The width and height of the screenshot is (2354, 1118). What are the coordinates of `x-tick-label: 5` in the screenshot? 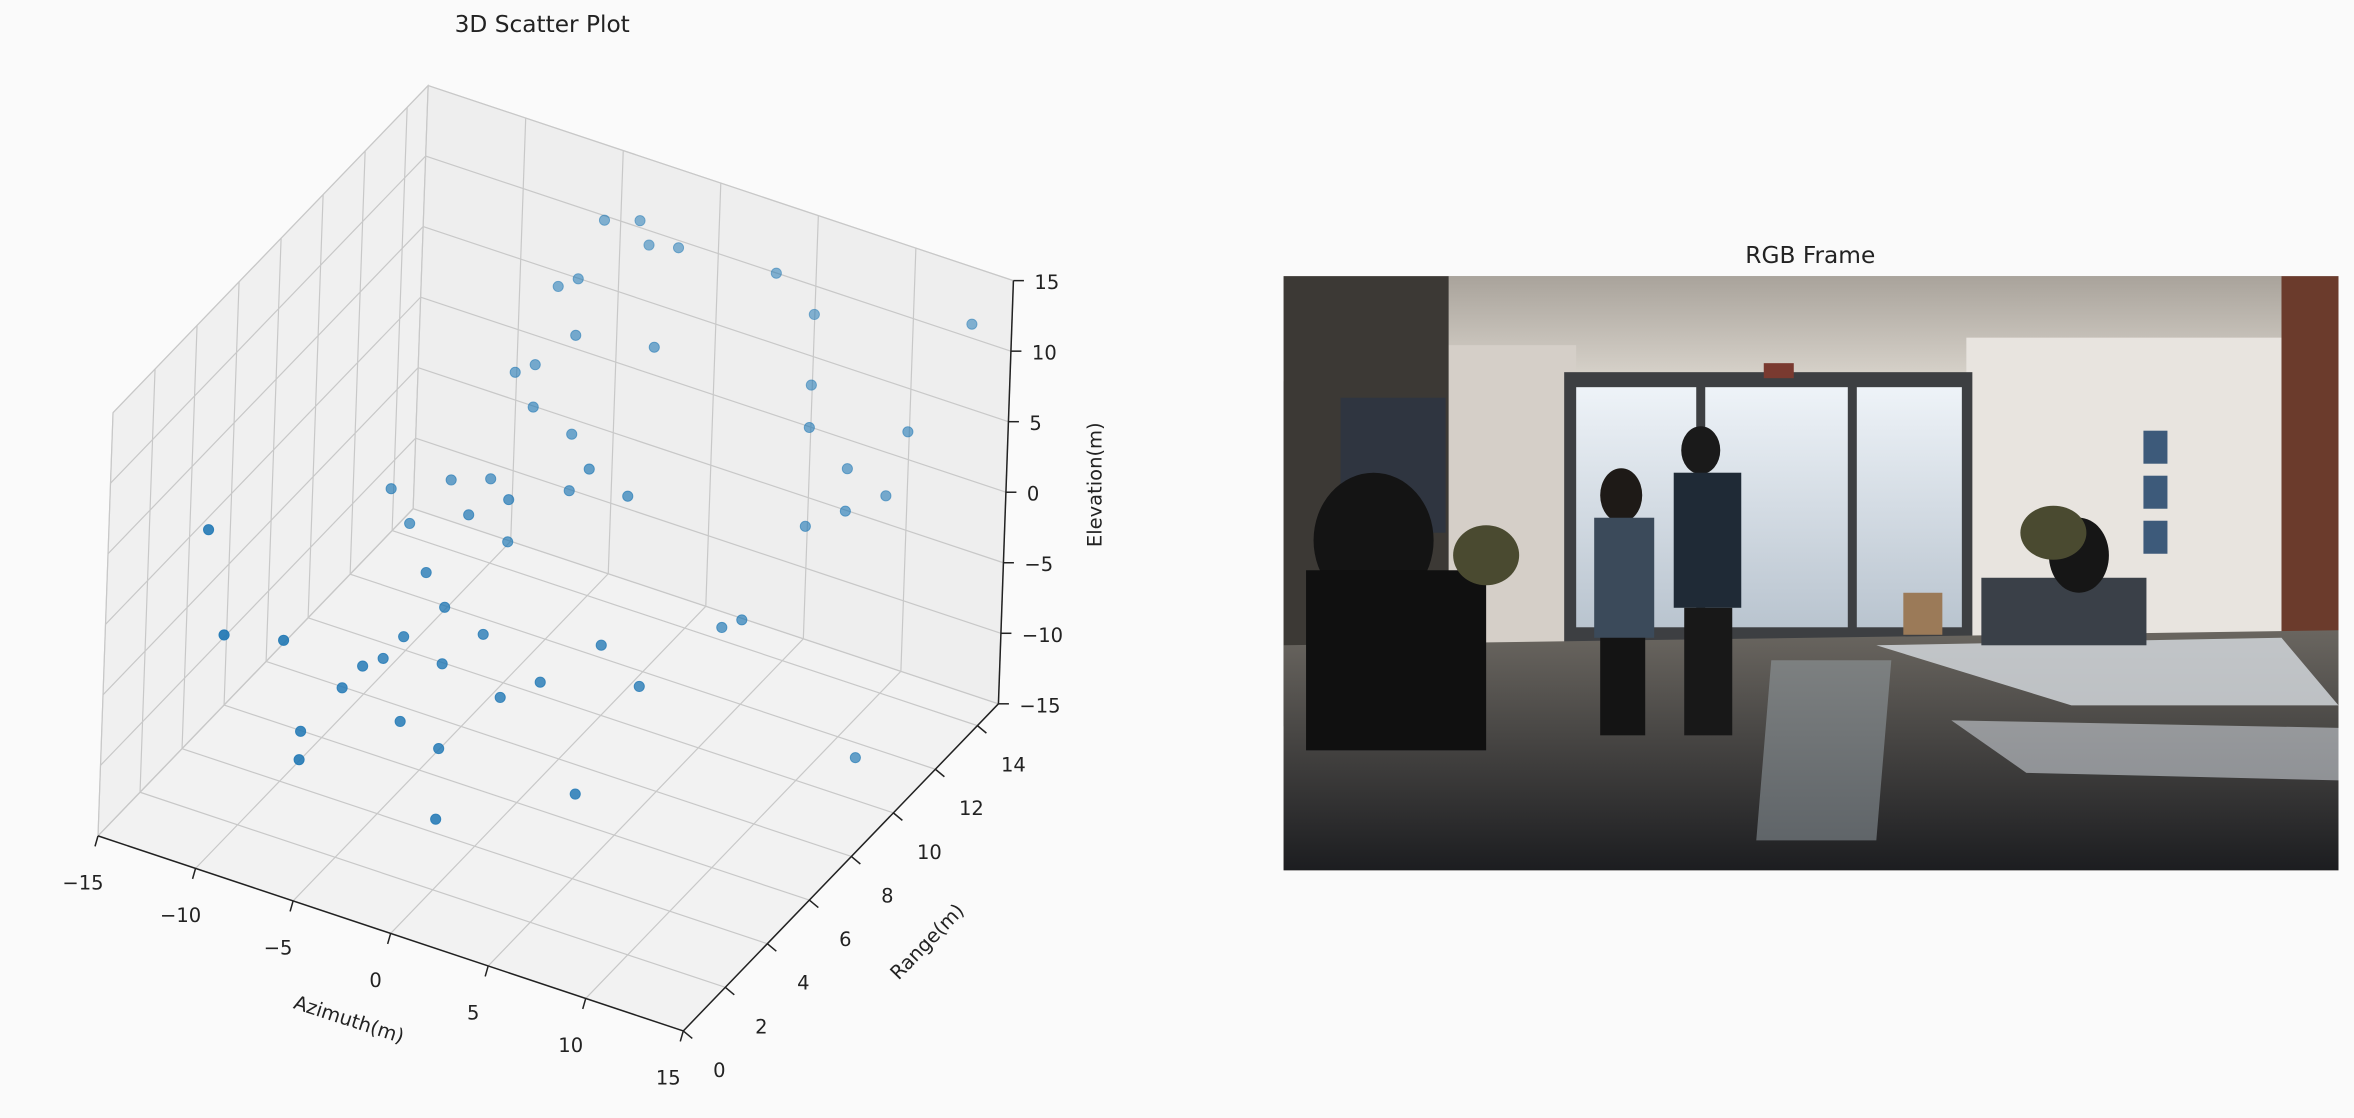 It's located at (473, 1012).